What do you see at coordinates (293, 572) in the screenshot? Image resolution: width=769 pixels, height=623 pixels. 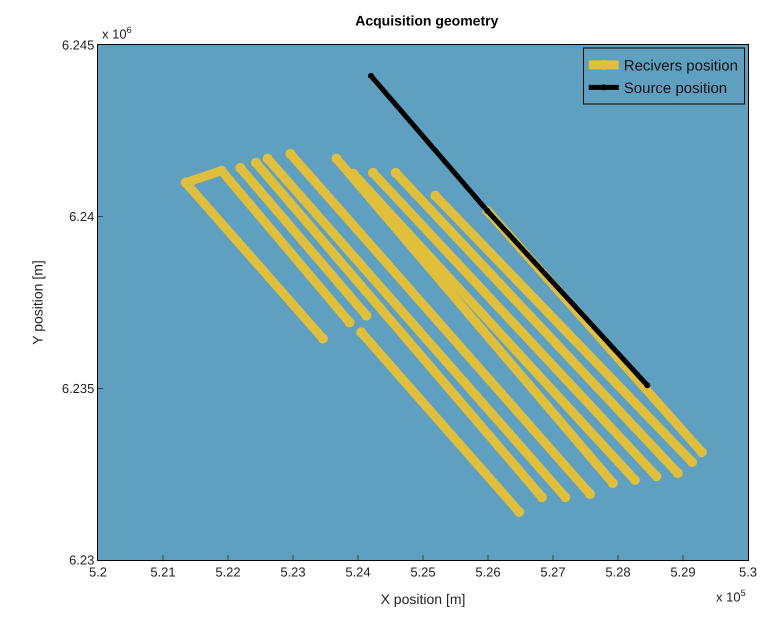 I see `x-tick-label: 5.23` at bounding box center [293, 572].